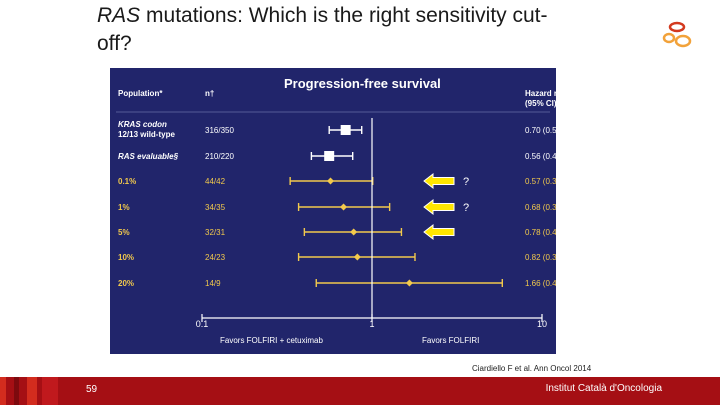 The width and height of the screenshot is (720, 405). Describe the element at coordinates (540, 130) in the screenshot. I see `row-hr-text: 0.70 (0.56–0.87)` at that location.